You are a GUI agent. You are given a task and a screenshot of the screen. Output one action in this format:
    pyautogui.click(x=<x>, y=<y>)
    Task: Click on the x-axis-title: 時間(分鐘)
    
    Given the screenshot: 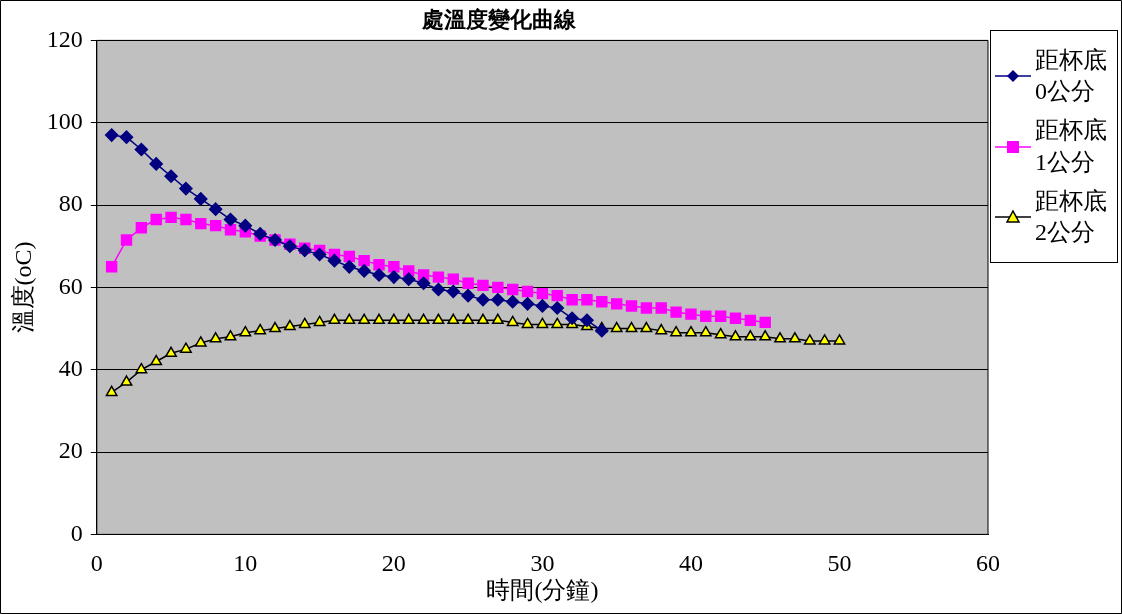 What is the action you would take?
    pyautogui.click(x=542, y=589)
    